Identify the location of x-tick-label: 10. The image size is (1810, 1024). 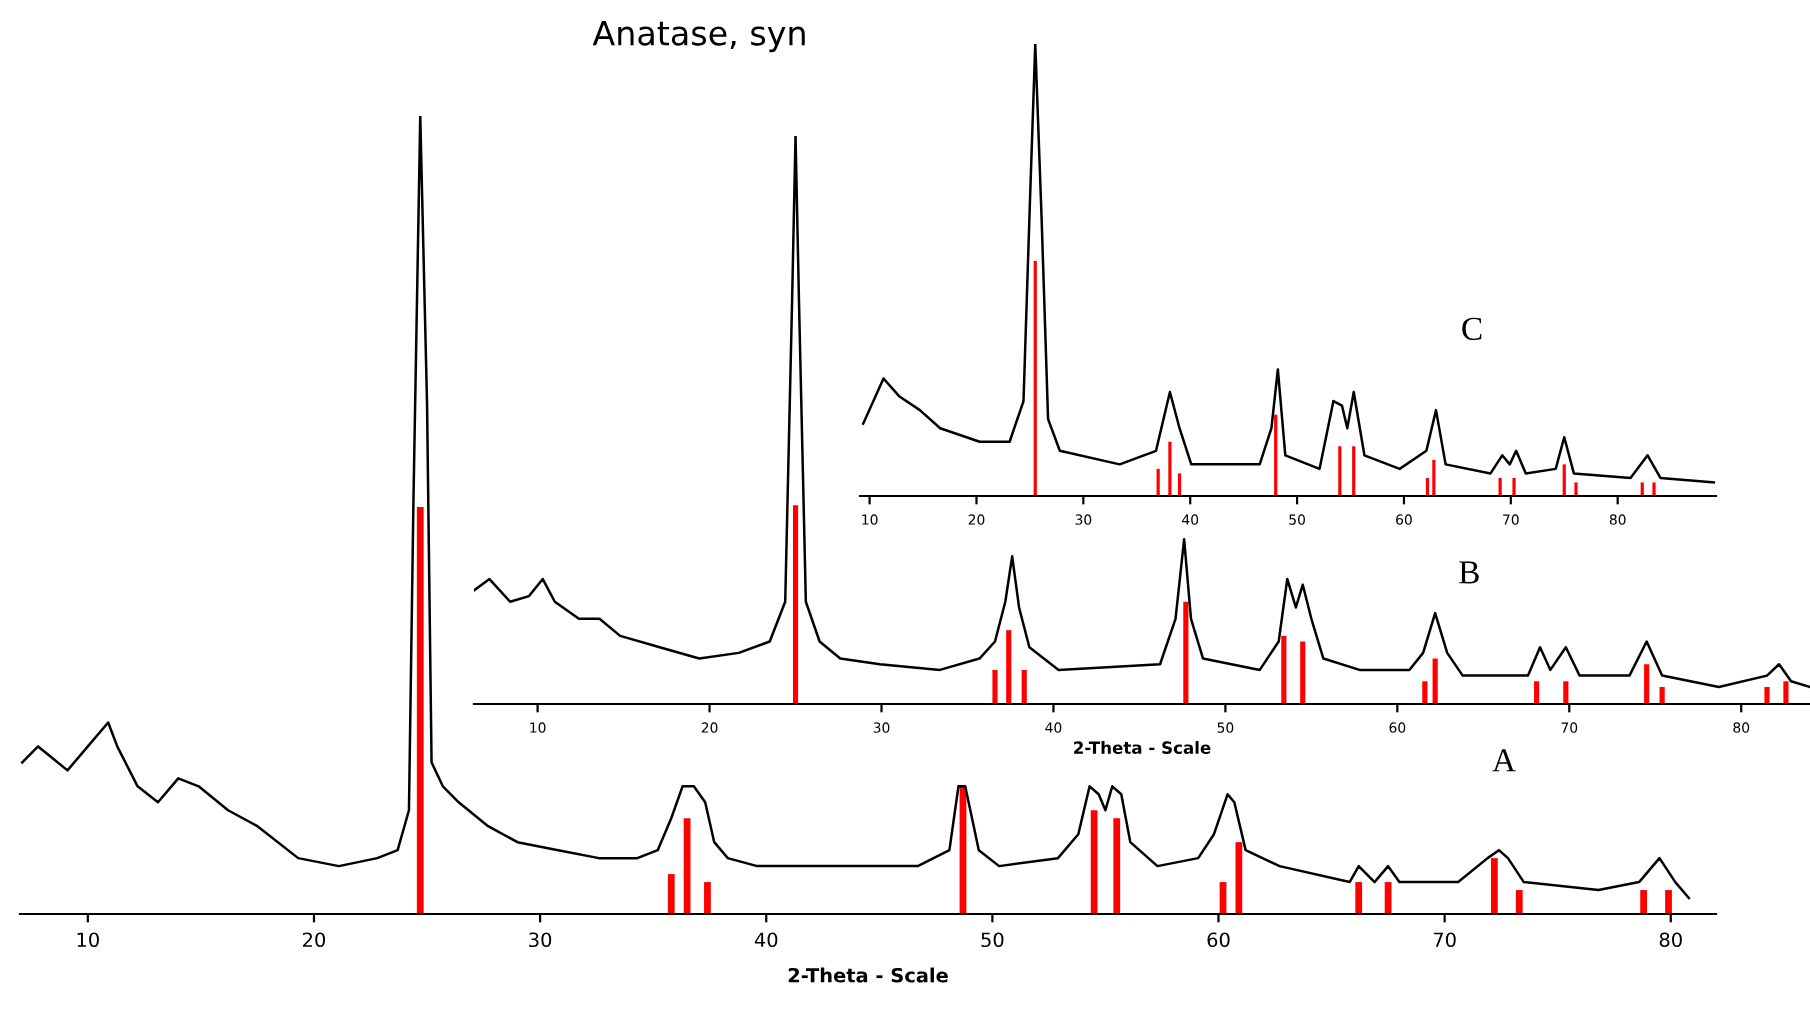
(88, 940).